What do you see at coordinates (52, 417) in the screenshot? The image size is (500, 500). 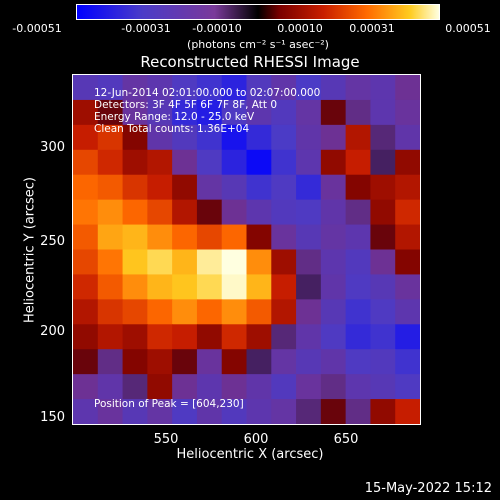 I see `y-tick-label: 150` at bounding box center [52, 417].